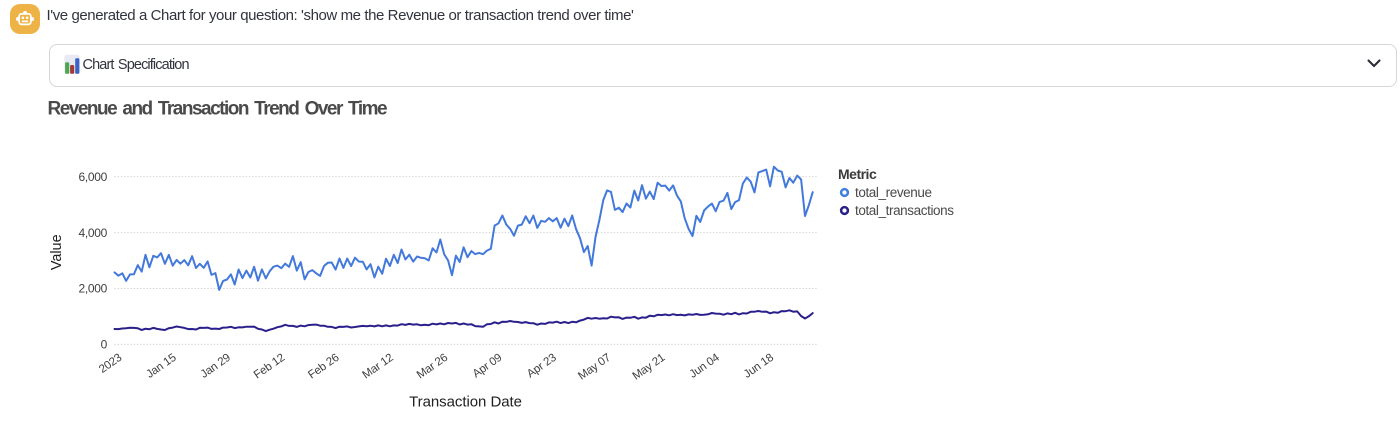 Image resolution: width=1400 pixels, height=433 pixels. What do you see at coordinates (704, 365) in the screenshot?
I see `svg-text: Jun 04` at bounding box center [704, 365].